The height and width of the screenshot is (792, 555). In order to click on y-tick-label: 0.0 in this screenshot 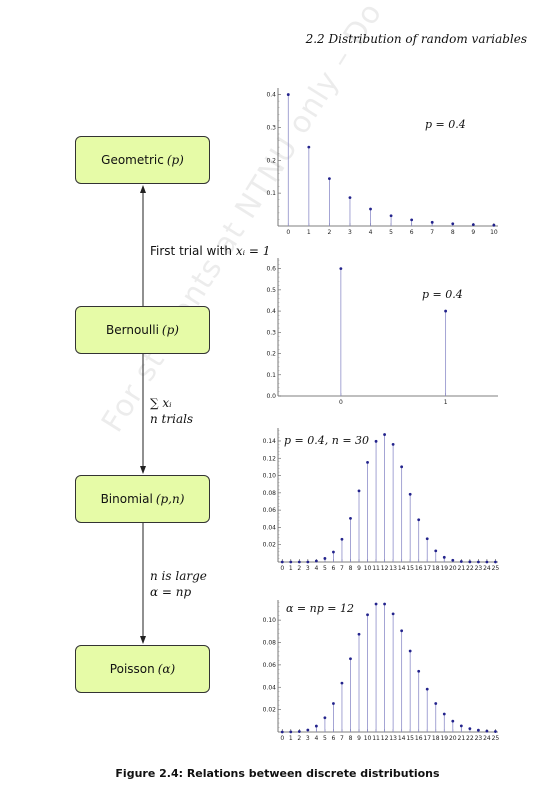, I will do `click(271, 396)`.